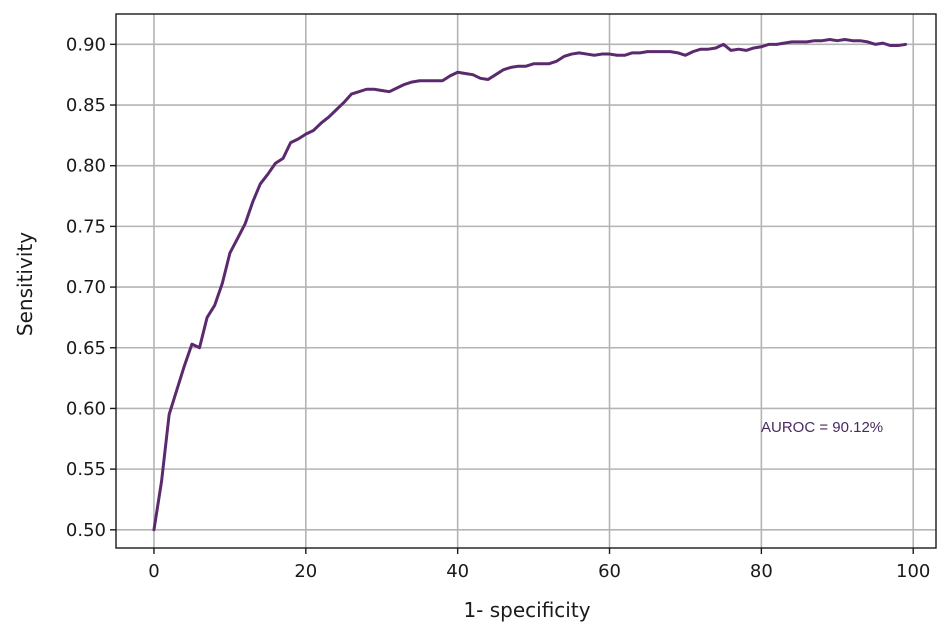 The width and height of the screenshot is (938, 624). Describe the element at coordinates (86, 226) in the screenshot. I see `y-tick-label: 0.75` at that location.